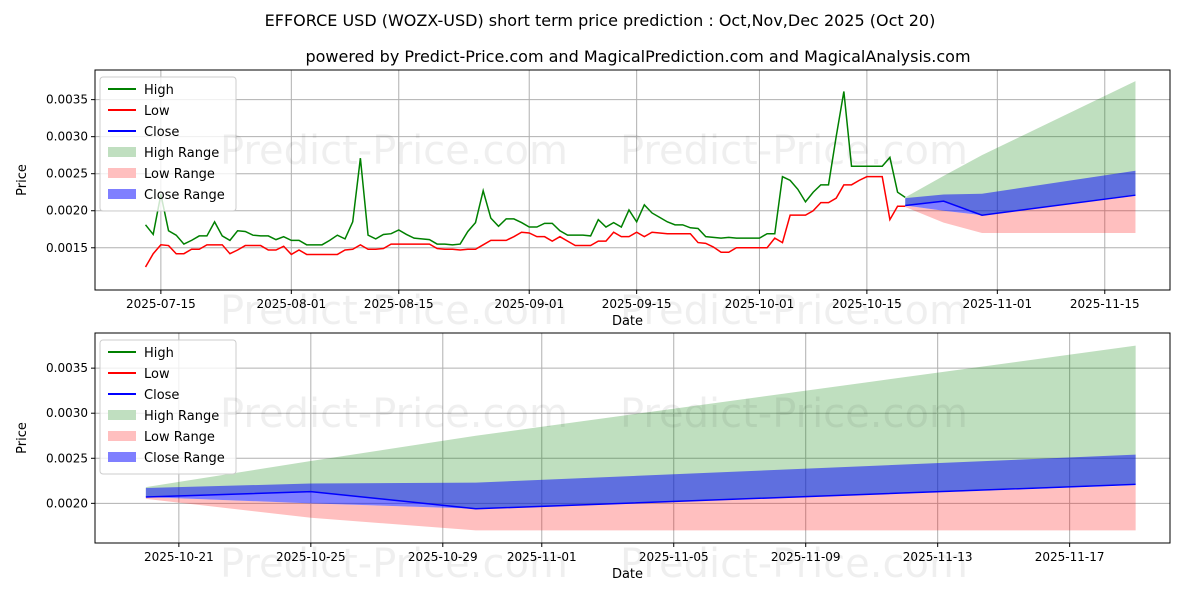 Image resolution: width=1200 pixels, height=604 pixels. What do you see at coordinates (311, 557) in the screenshot?
I see `x-tick-label: 2025-10-25` at bounding box center [311, 557].